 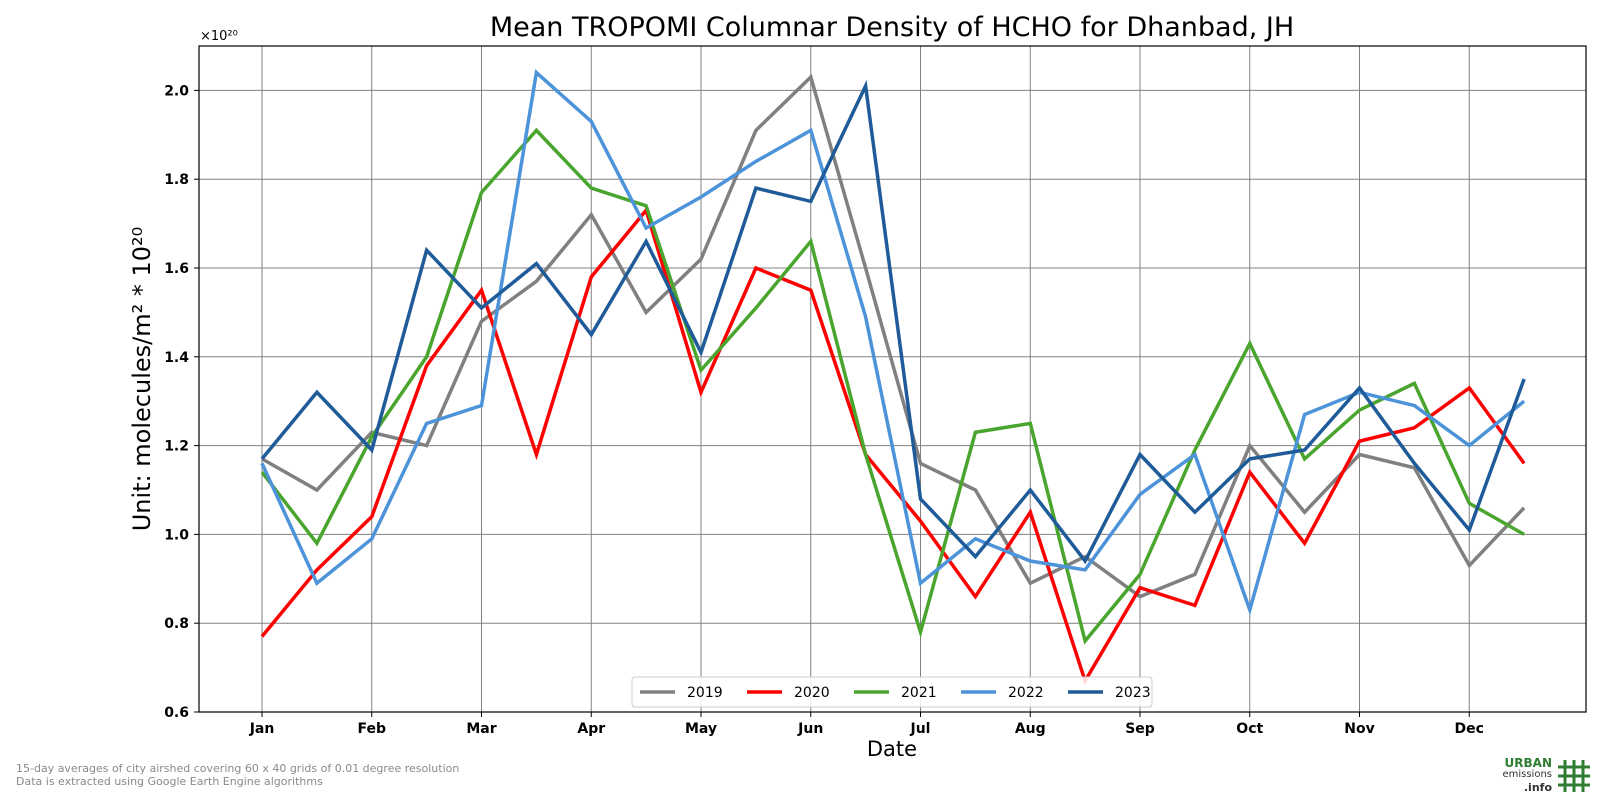 I want to click on logo-line-2: emissions, so click(x=1527, y=774).